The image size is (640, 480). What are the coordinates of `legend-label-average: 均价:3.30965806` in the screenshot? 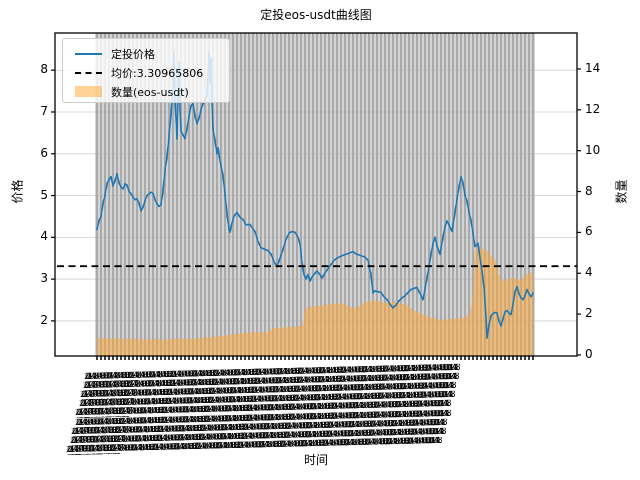 It's located at (157, 73).